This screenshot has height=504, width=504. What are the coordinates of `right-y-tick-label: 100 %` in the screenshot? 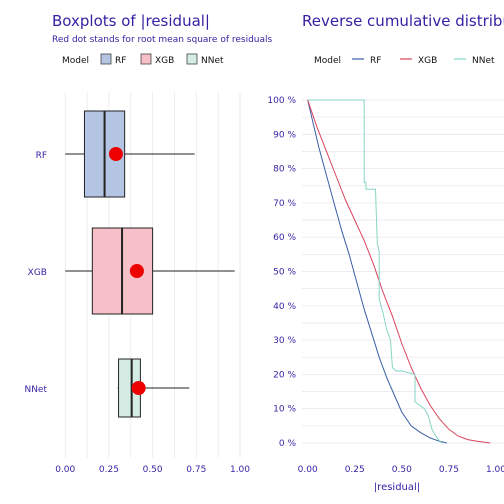 It's located at (281, 101).